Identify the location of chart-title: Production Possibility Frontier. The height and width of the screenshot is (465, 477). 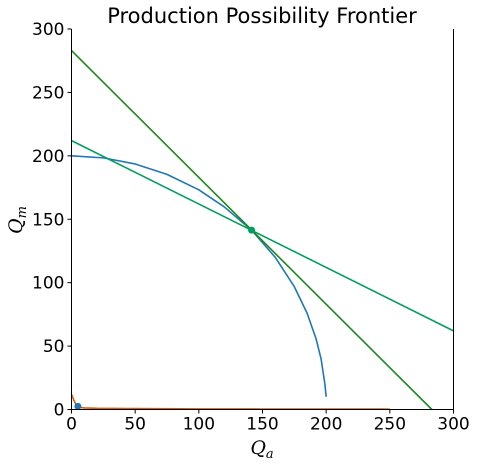
(262, 16).